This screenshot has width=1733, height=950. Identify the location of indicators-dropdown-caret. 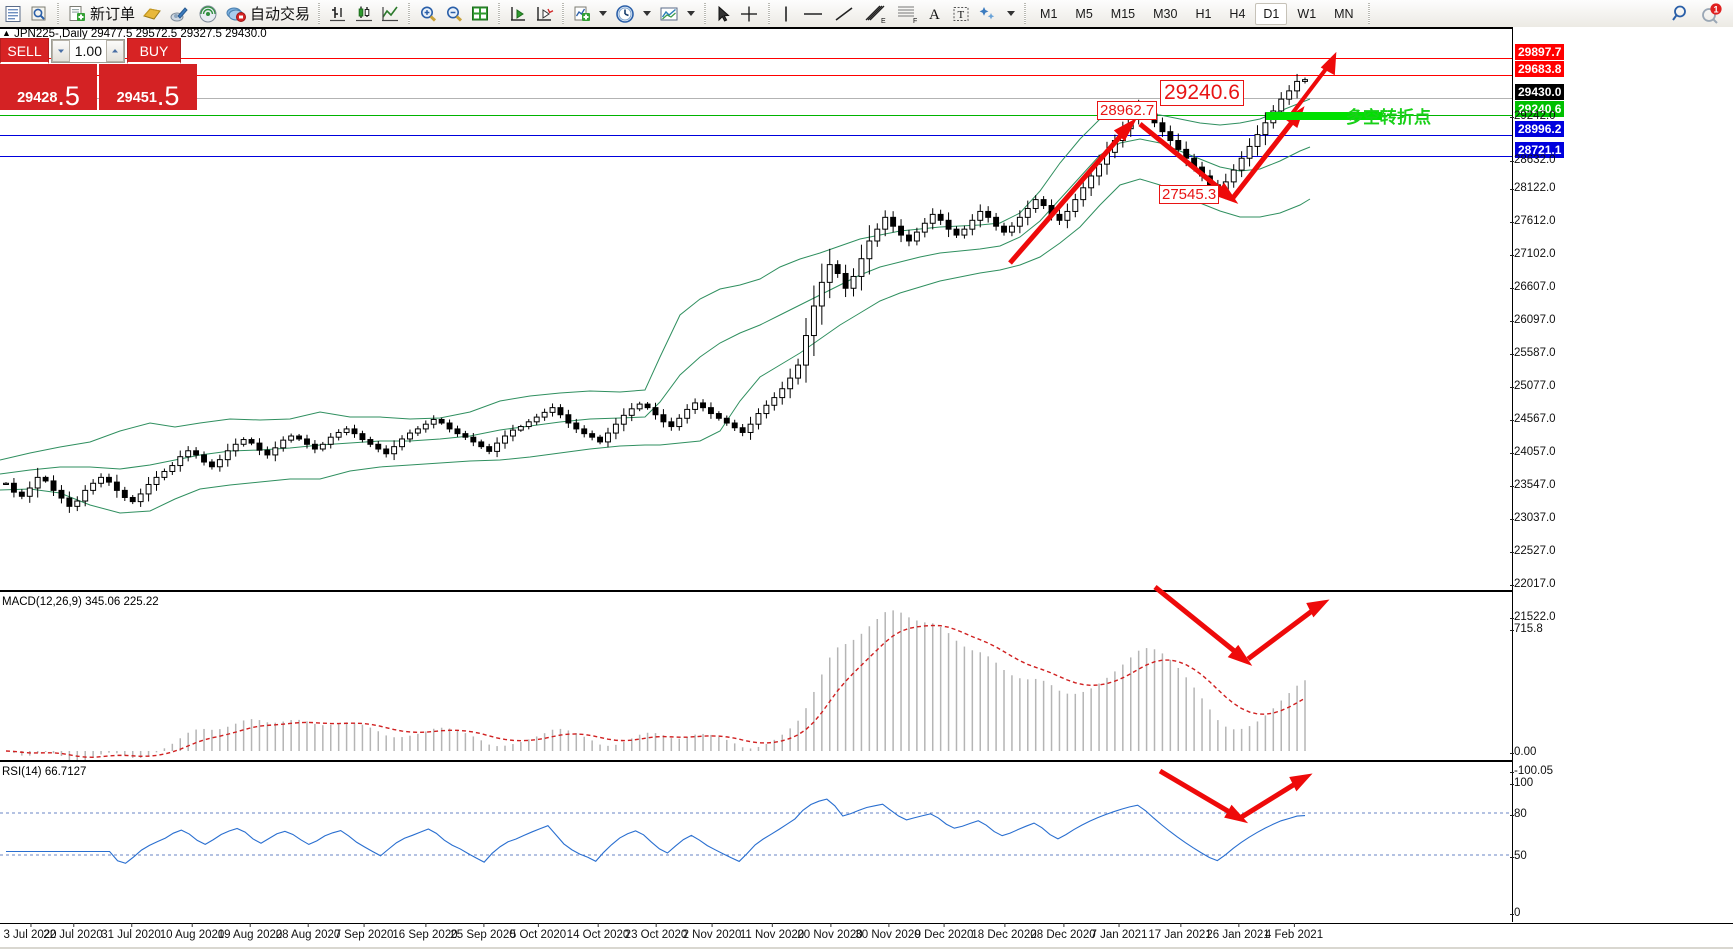
(603, 13).